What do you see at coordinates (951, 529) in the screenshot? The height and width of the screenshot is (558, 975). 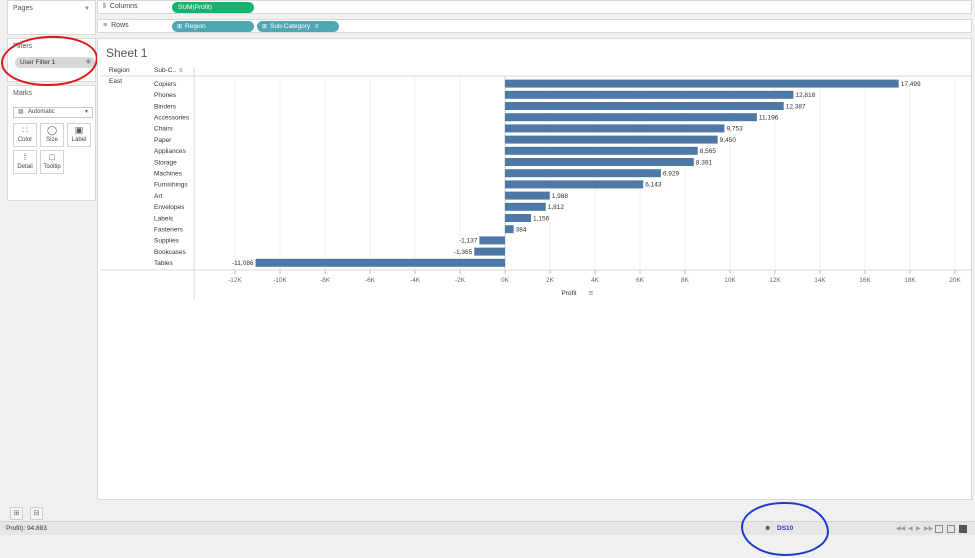 I see `grid-view-icon` at bounding box center [951, 529].